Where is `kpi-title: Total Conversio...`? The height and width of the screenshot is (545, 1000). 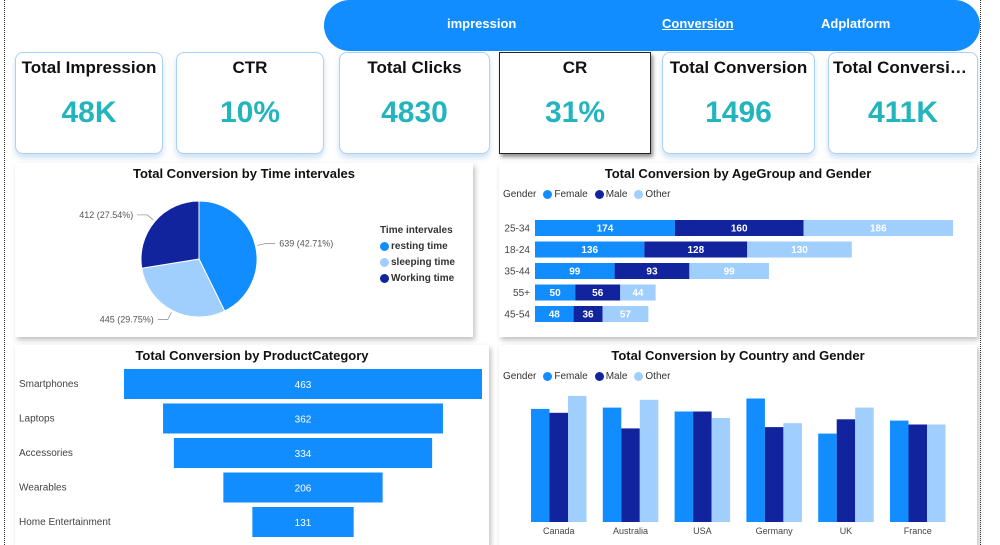
kpi-title: Total Conversio... is located at coordinates (904, 67).